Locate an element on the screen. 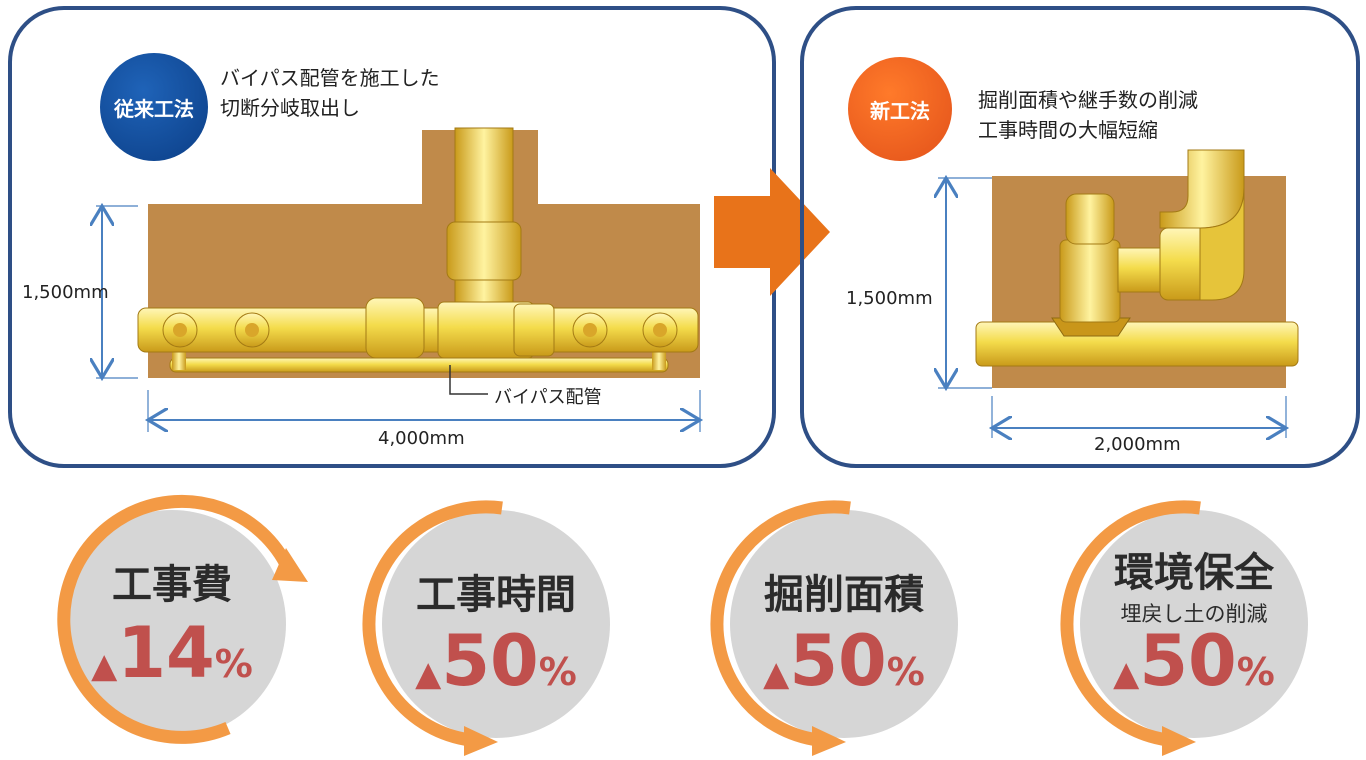 This screenshot has width=1366, height=760. stat-construction-time: 工事時間 ▲50% is located at coordinates (482, 623).